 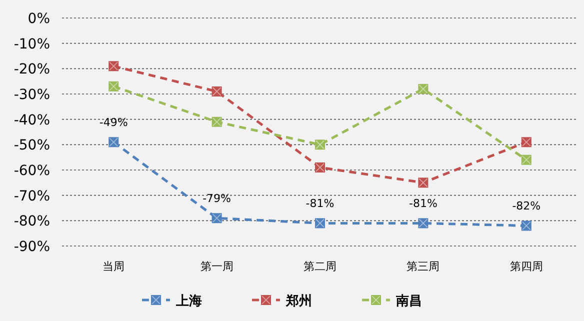 What do you see at coordinates (408, 301) in the screenshot?
I see `legend-label: 南昌` at bounding box center [408, 301].